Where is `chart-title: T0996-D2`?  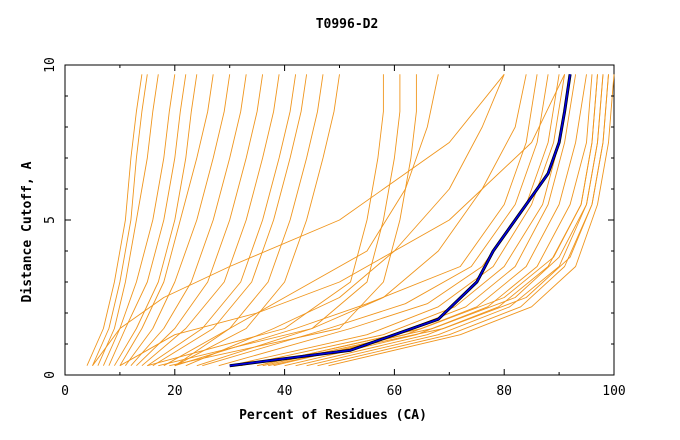 chart-title: T0996-D2 is located at coordinates (347, 24).